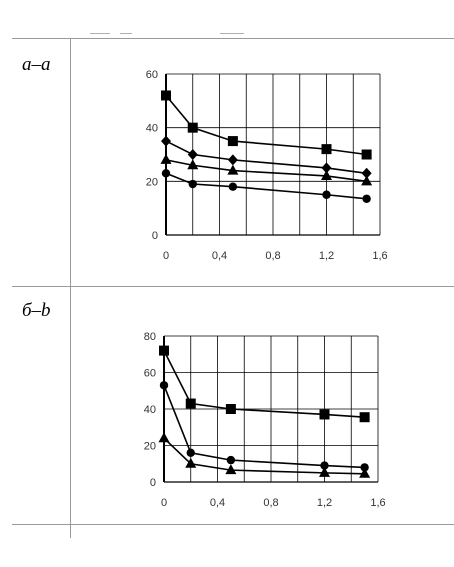 Image resolution: width=454 pixels, height=567 pixels. I want to click on series-line-triangle, so click(264, 456).